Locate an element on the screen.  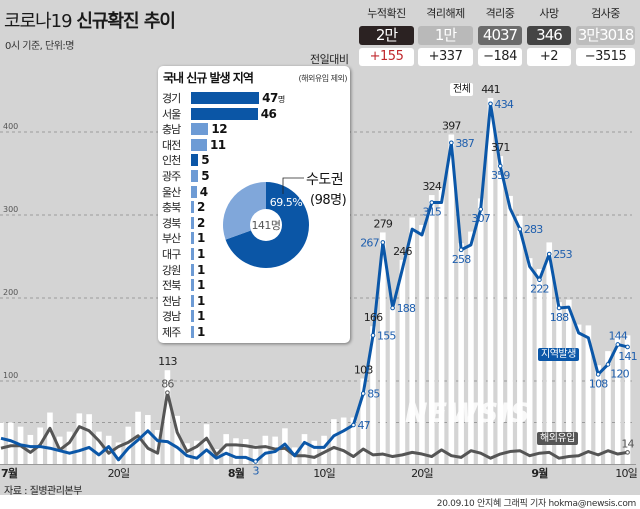
region-row: 울산 4 is located at coordinates (185, 192).